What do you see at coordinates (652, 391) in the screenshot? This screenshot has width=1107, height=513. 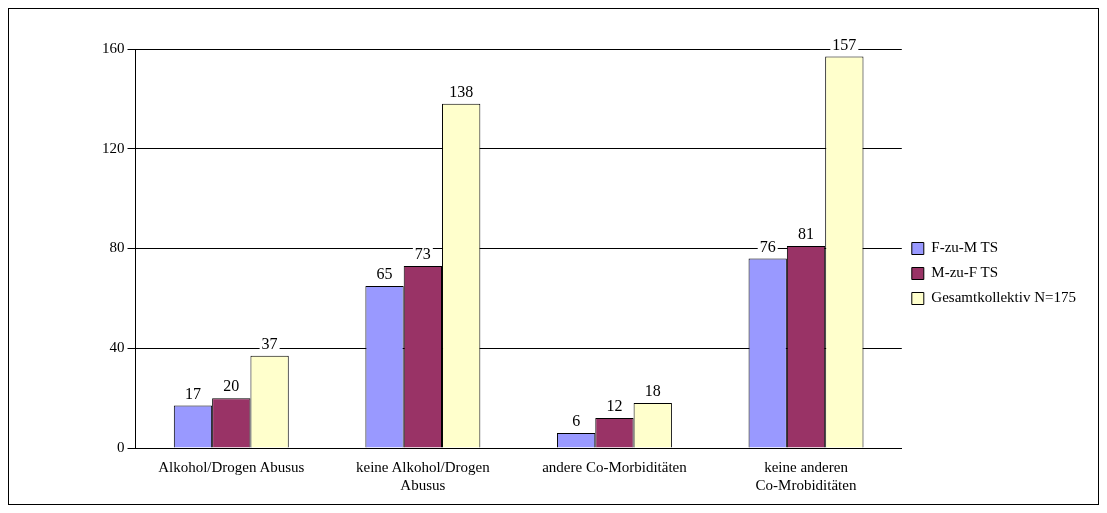 I see `data-label: 18` at bounding box center [652, 391].